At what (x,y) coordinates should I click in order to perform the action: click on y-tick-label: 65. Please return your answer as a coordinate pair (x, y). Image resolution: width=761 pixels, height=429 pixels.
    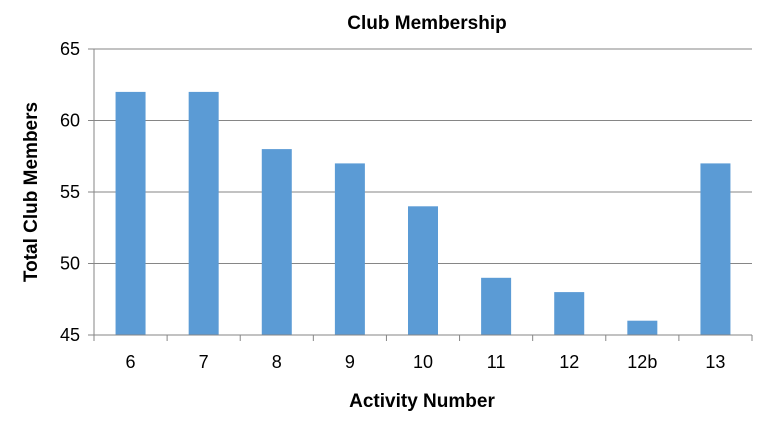
    Looking at the image, I should click on (70, 49).